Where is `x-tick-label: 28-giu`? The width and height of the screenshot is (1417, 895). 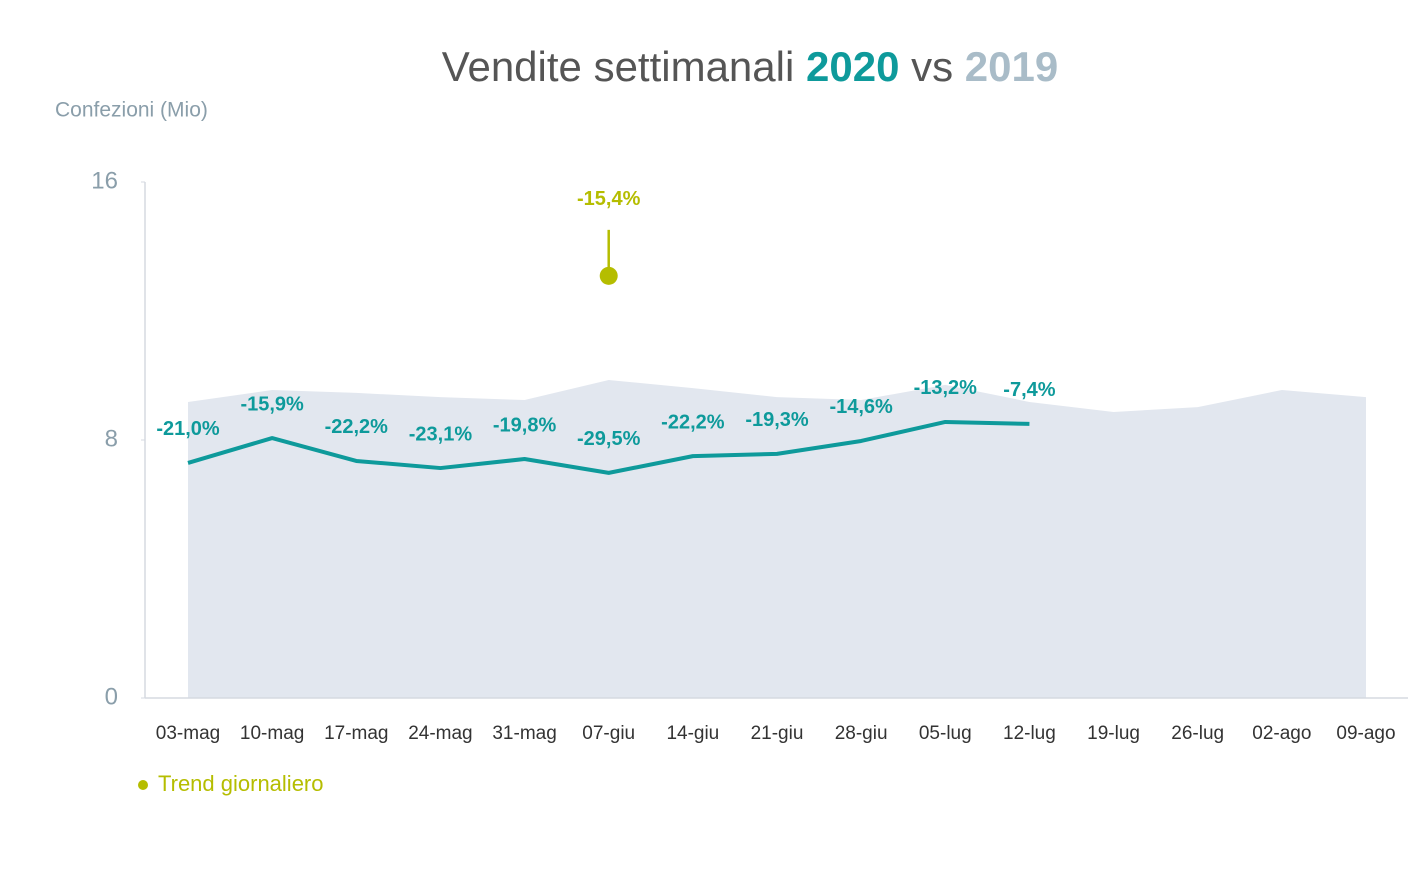
x-tick-label: 28-giu is located at coordinates (861, 733).